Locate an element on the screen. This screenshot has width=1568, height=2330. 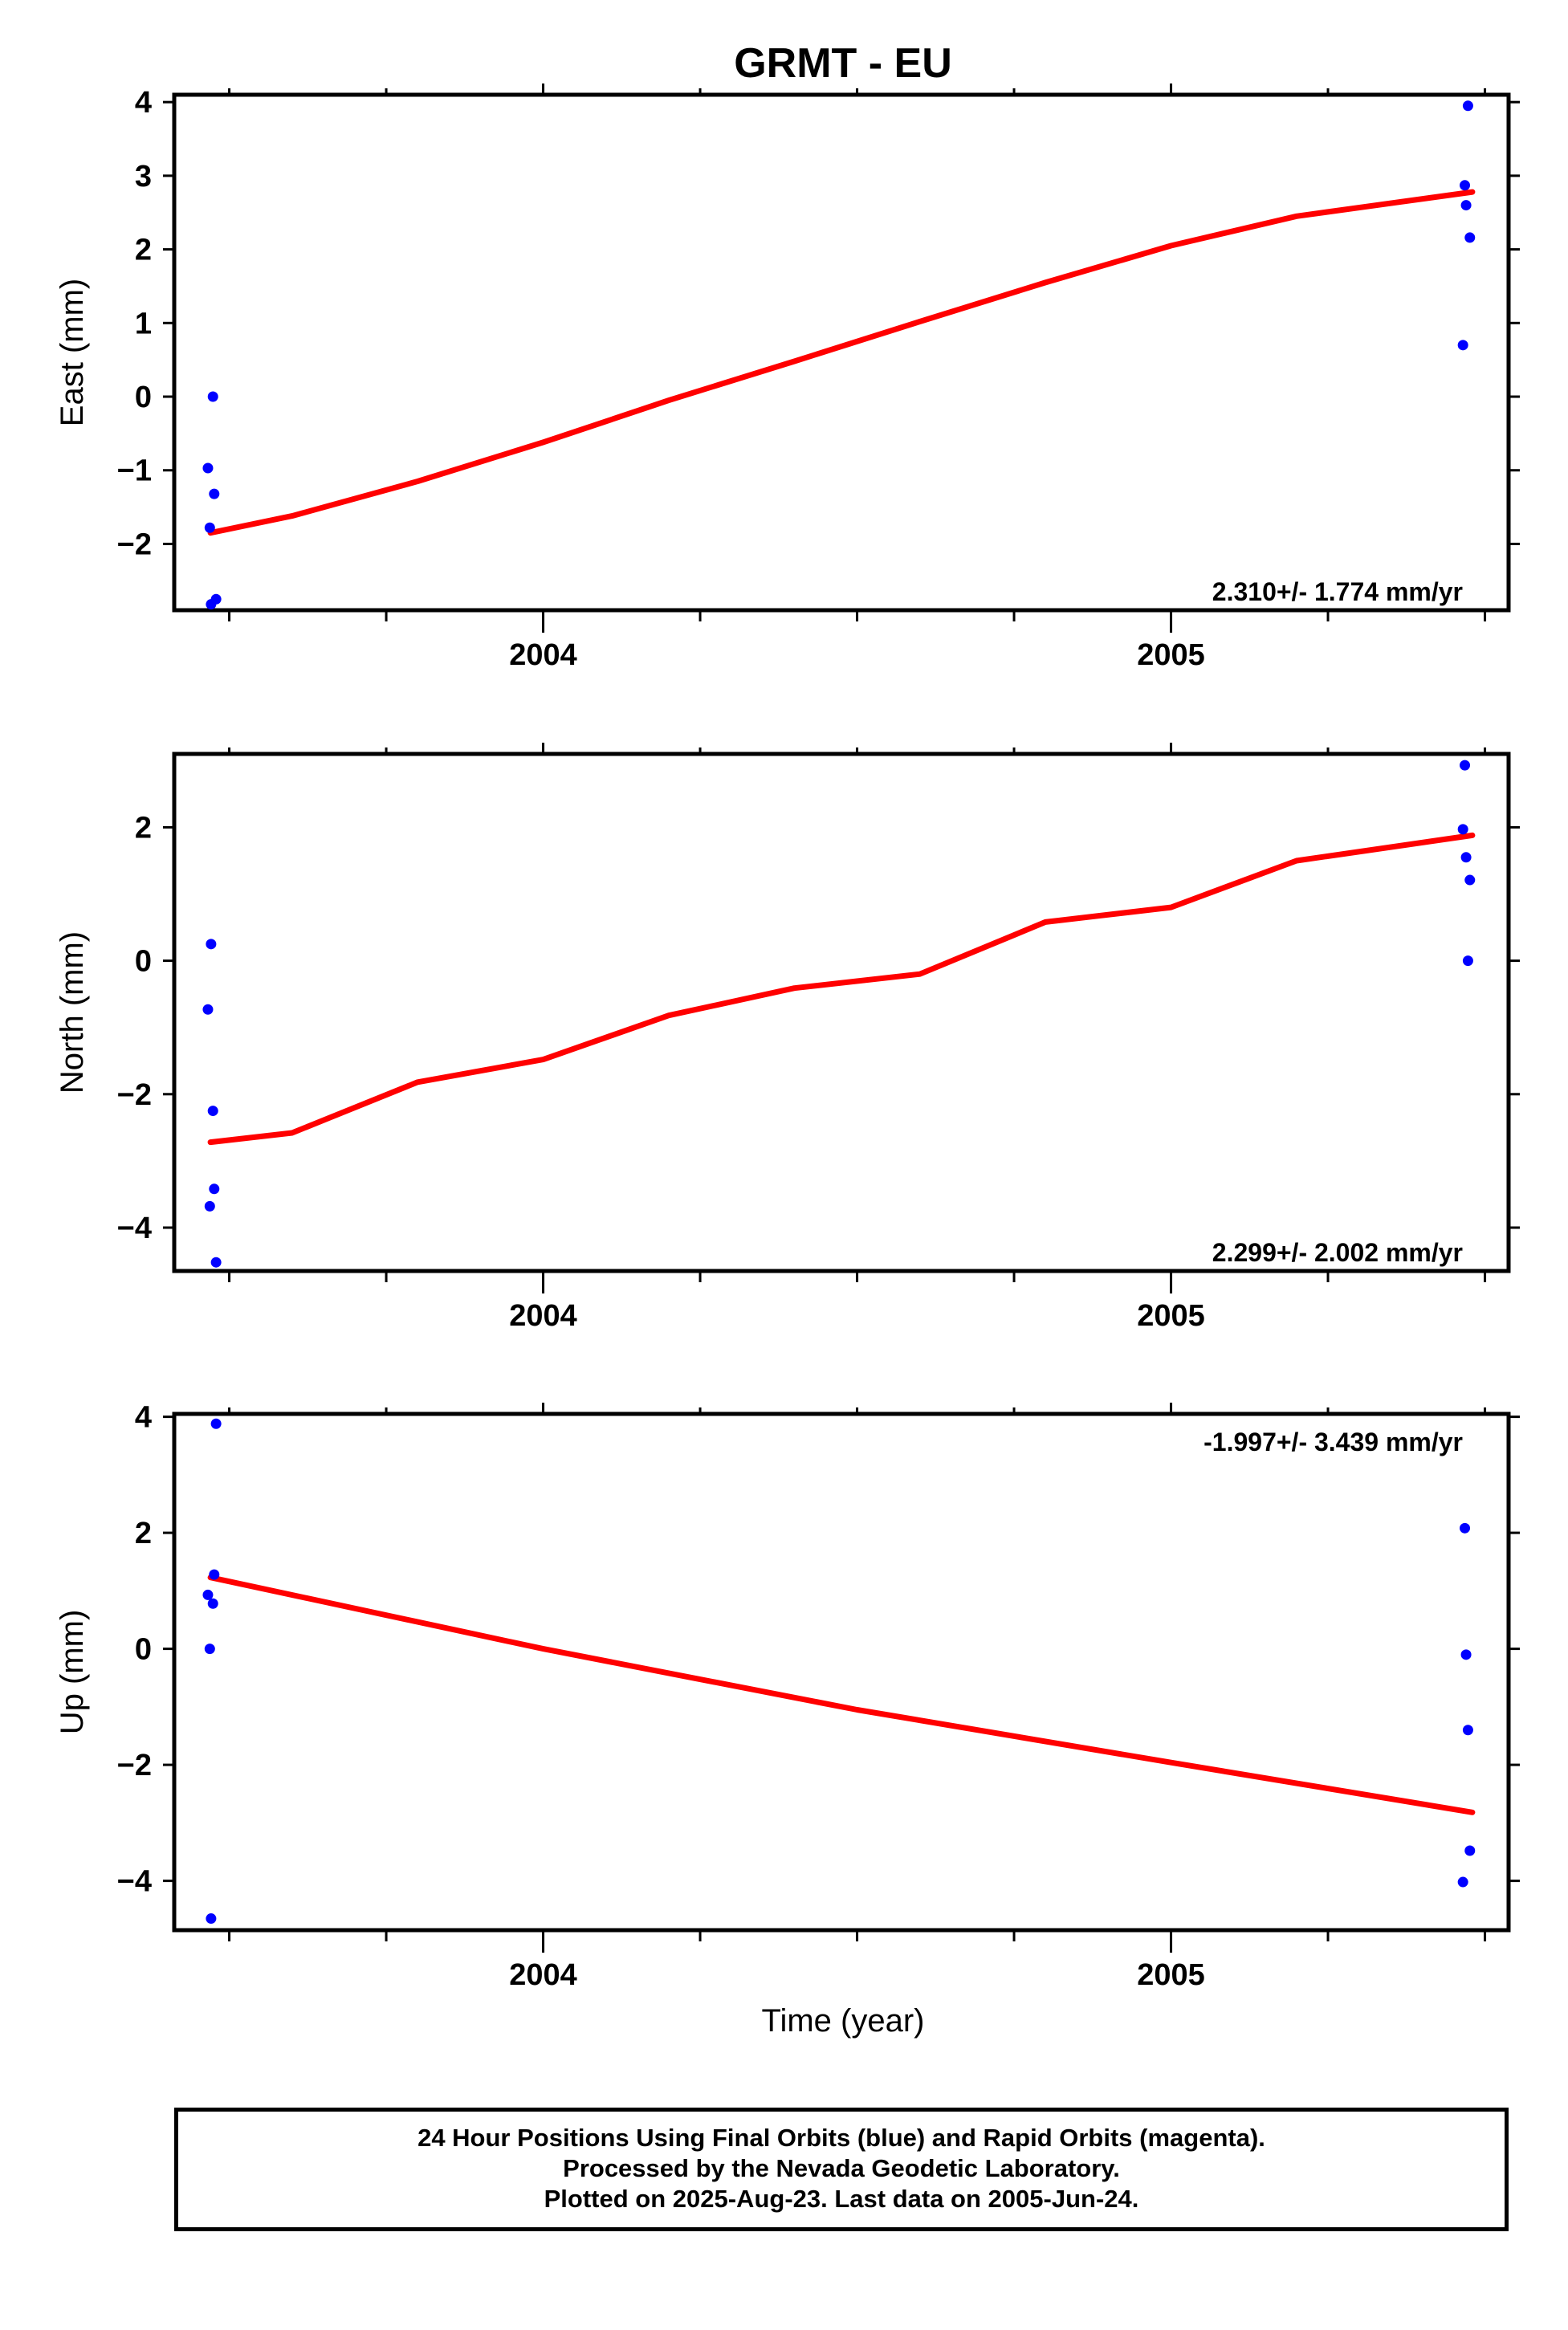
y-tick-label: 3 is located at coordinates (143, 176).